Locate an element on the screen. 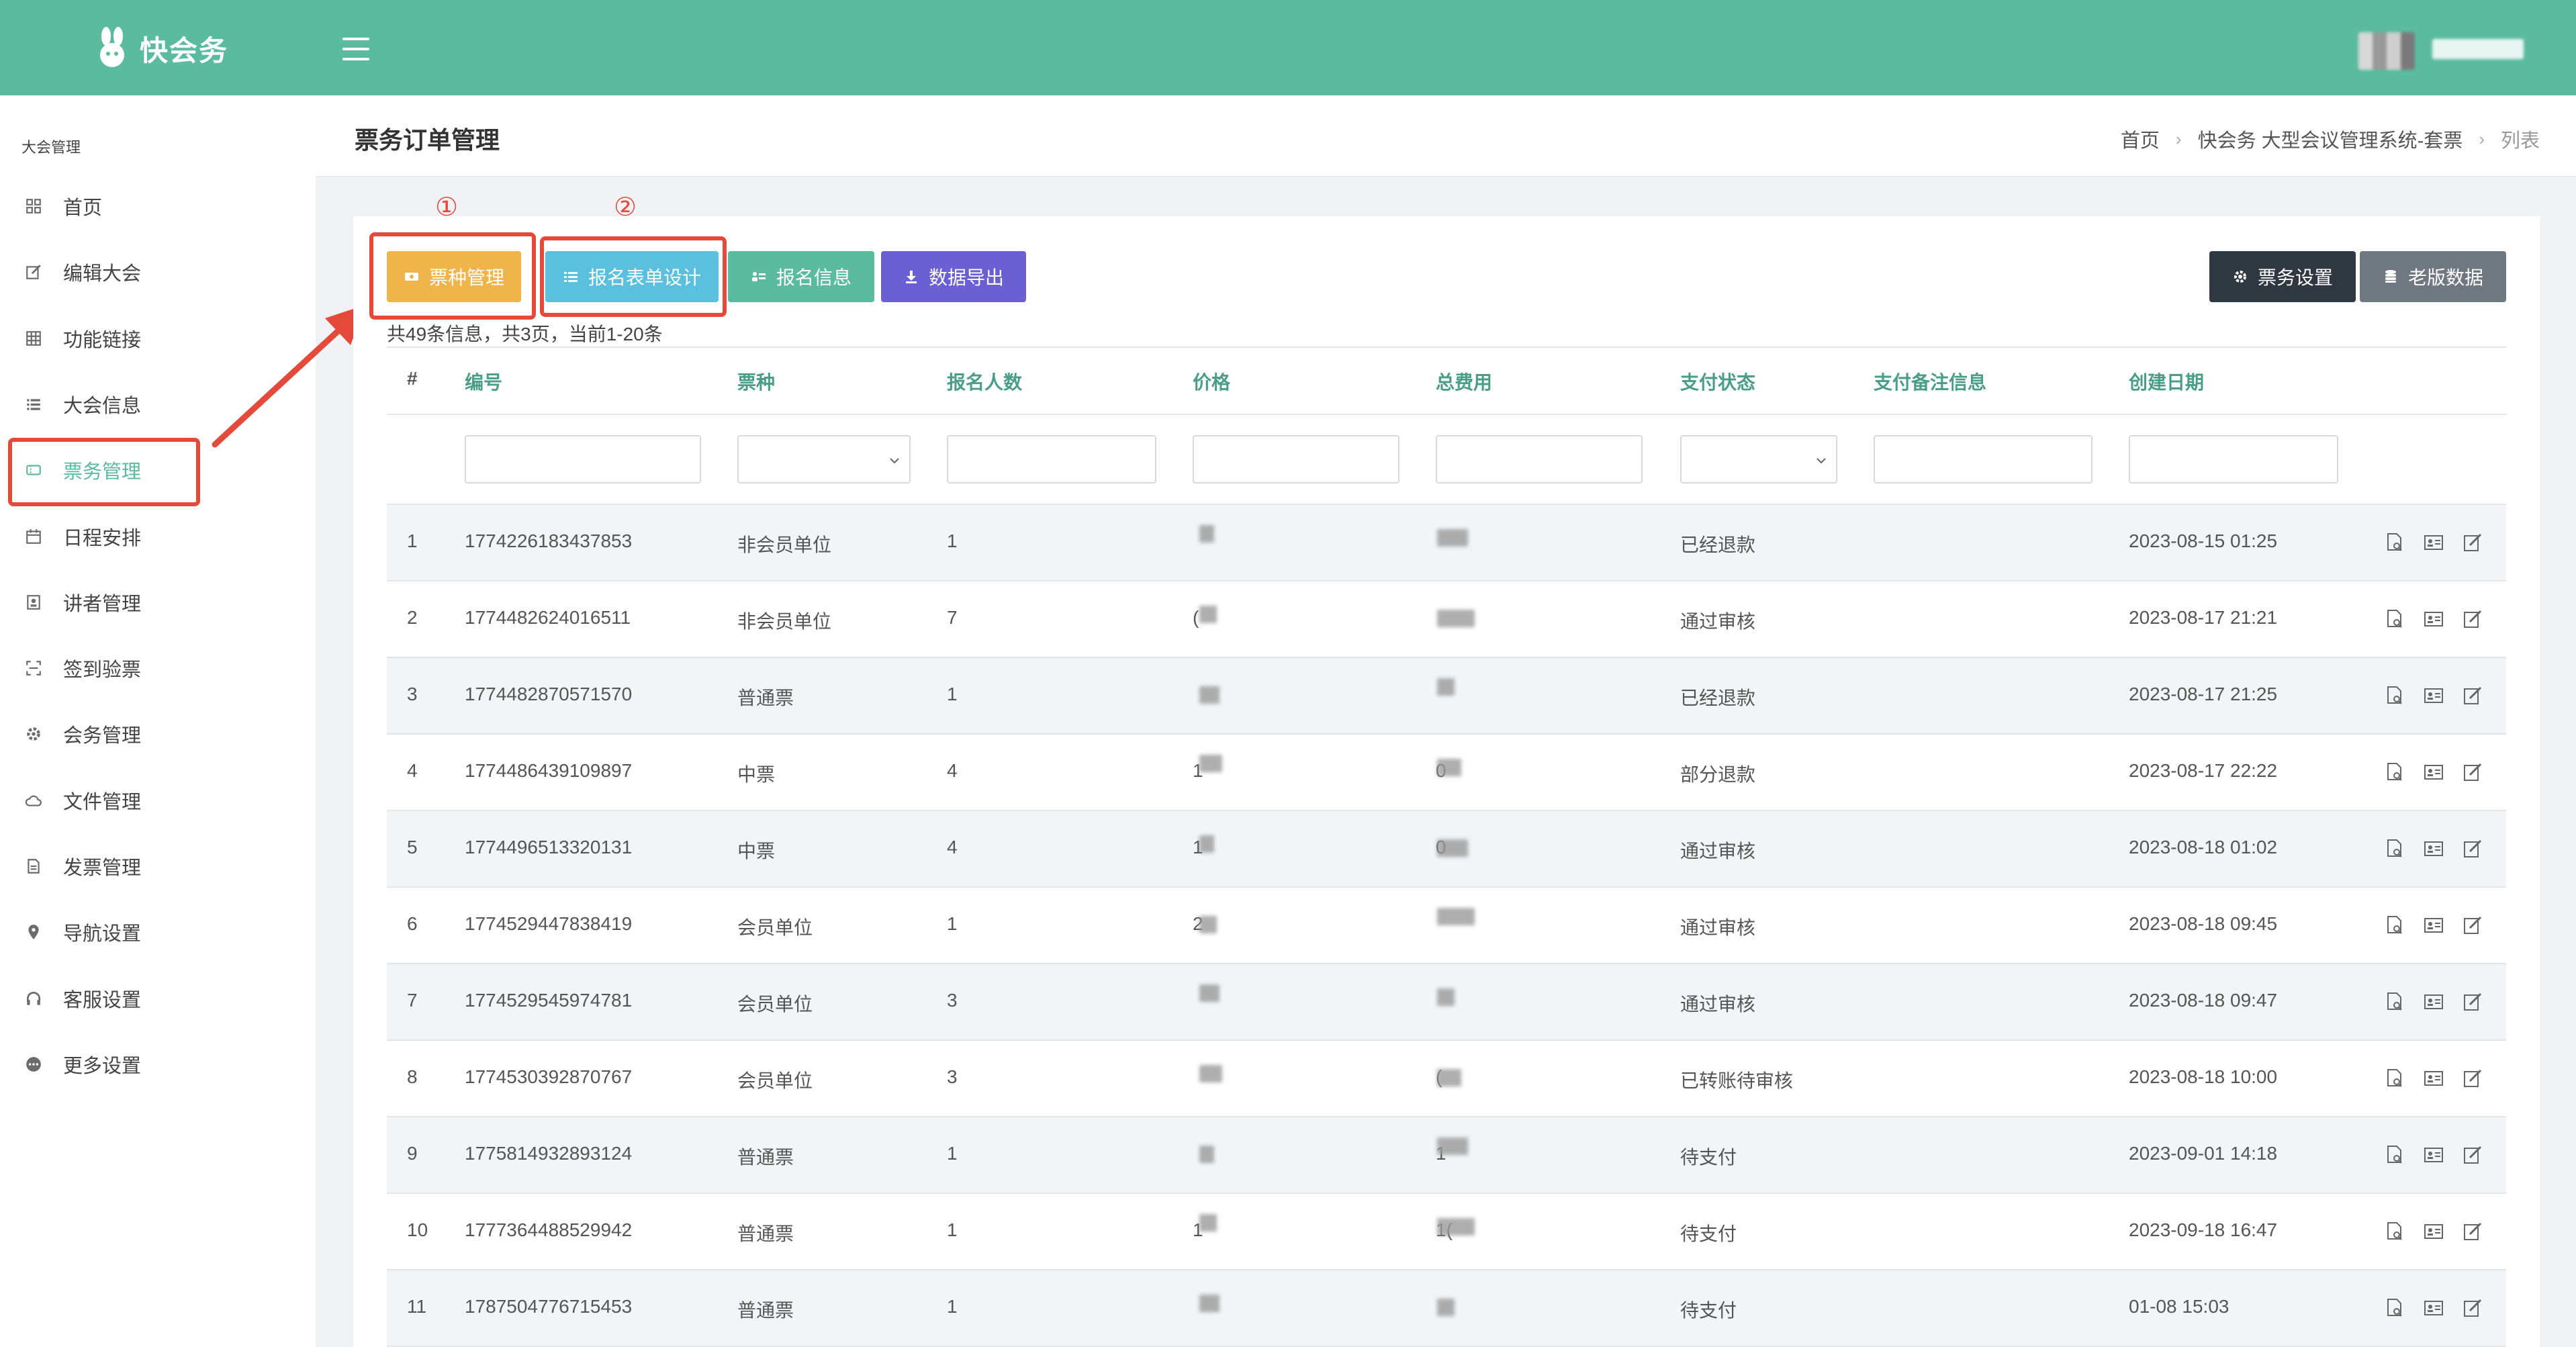 Image resolution: width=2576 pixels, height=1347 pixels. divider is located at coordinates (1446, 347).